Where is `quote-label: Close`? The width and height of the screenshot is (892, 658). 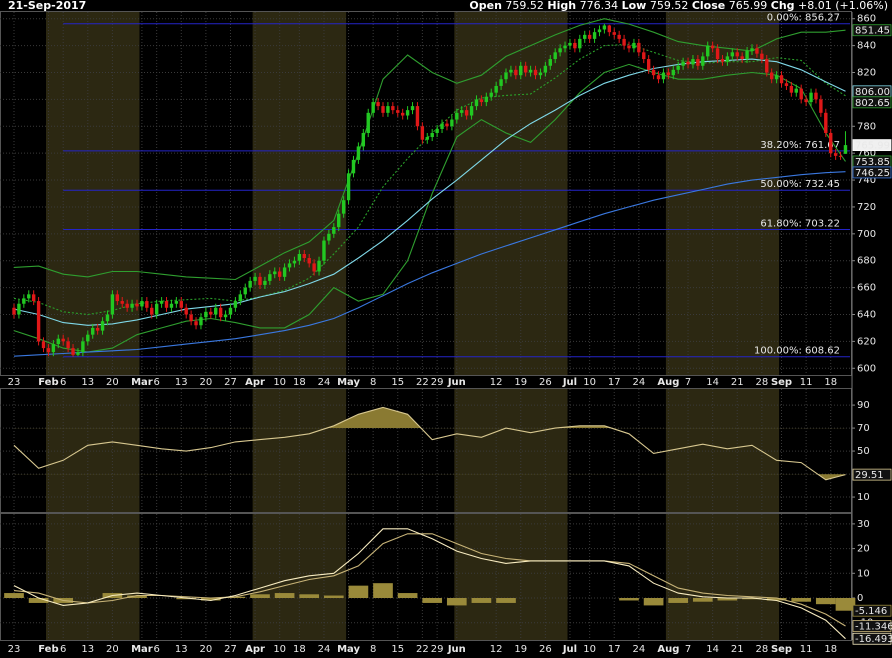 quote-label: Close is located at coordinates (708, 6).